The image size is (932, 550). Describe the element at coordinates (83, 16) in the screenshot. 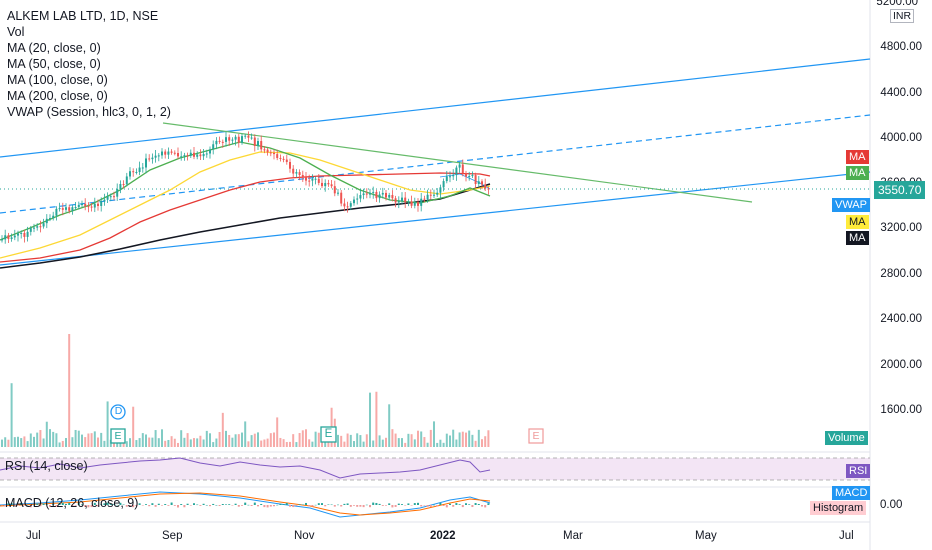

I see `symbol-title: ALKEM LAB LTD, 1D, NSE` at that location.